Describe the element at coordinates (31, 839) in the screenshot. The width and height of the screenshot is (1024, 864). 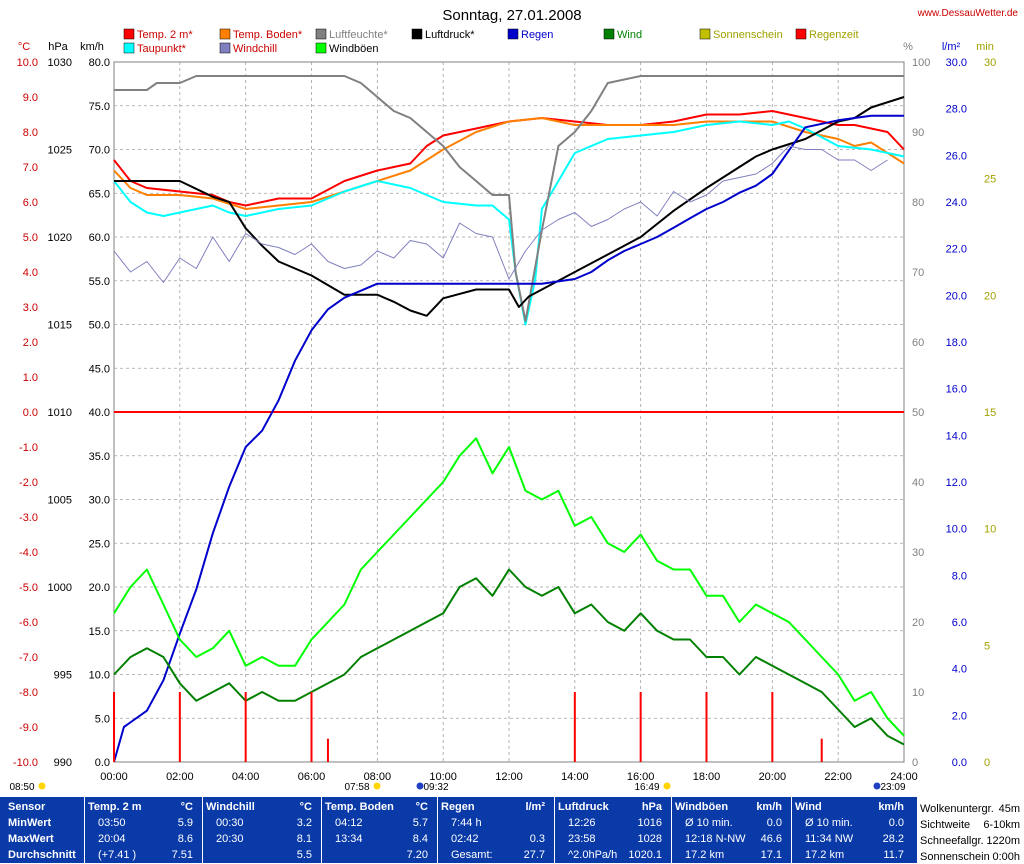
I see `row-label: MaxWert` at that location.